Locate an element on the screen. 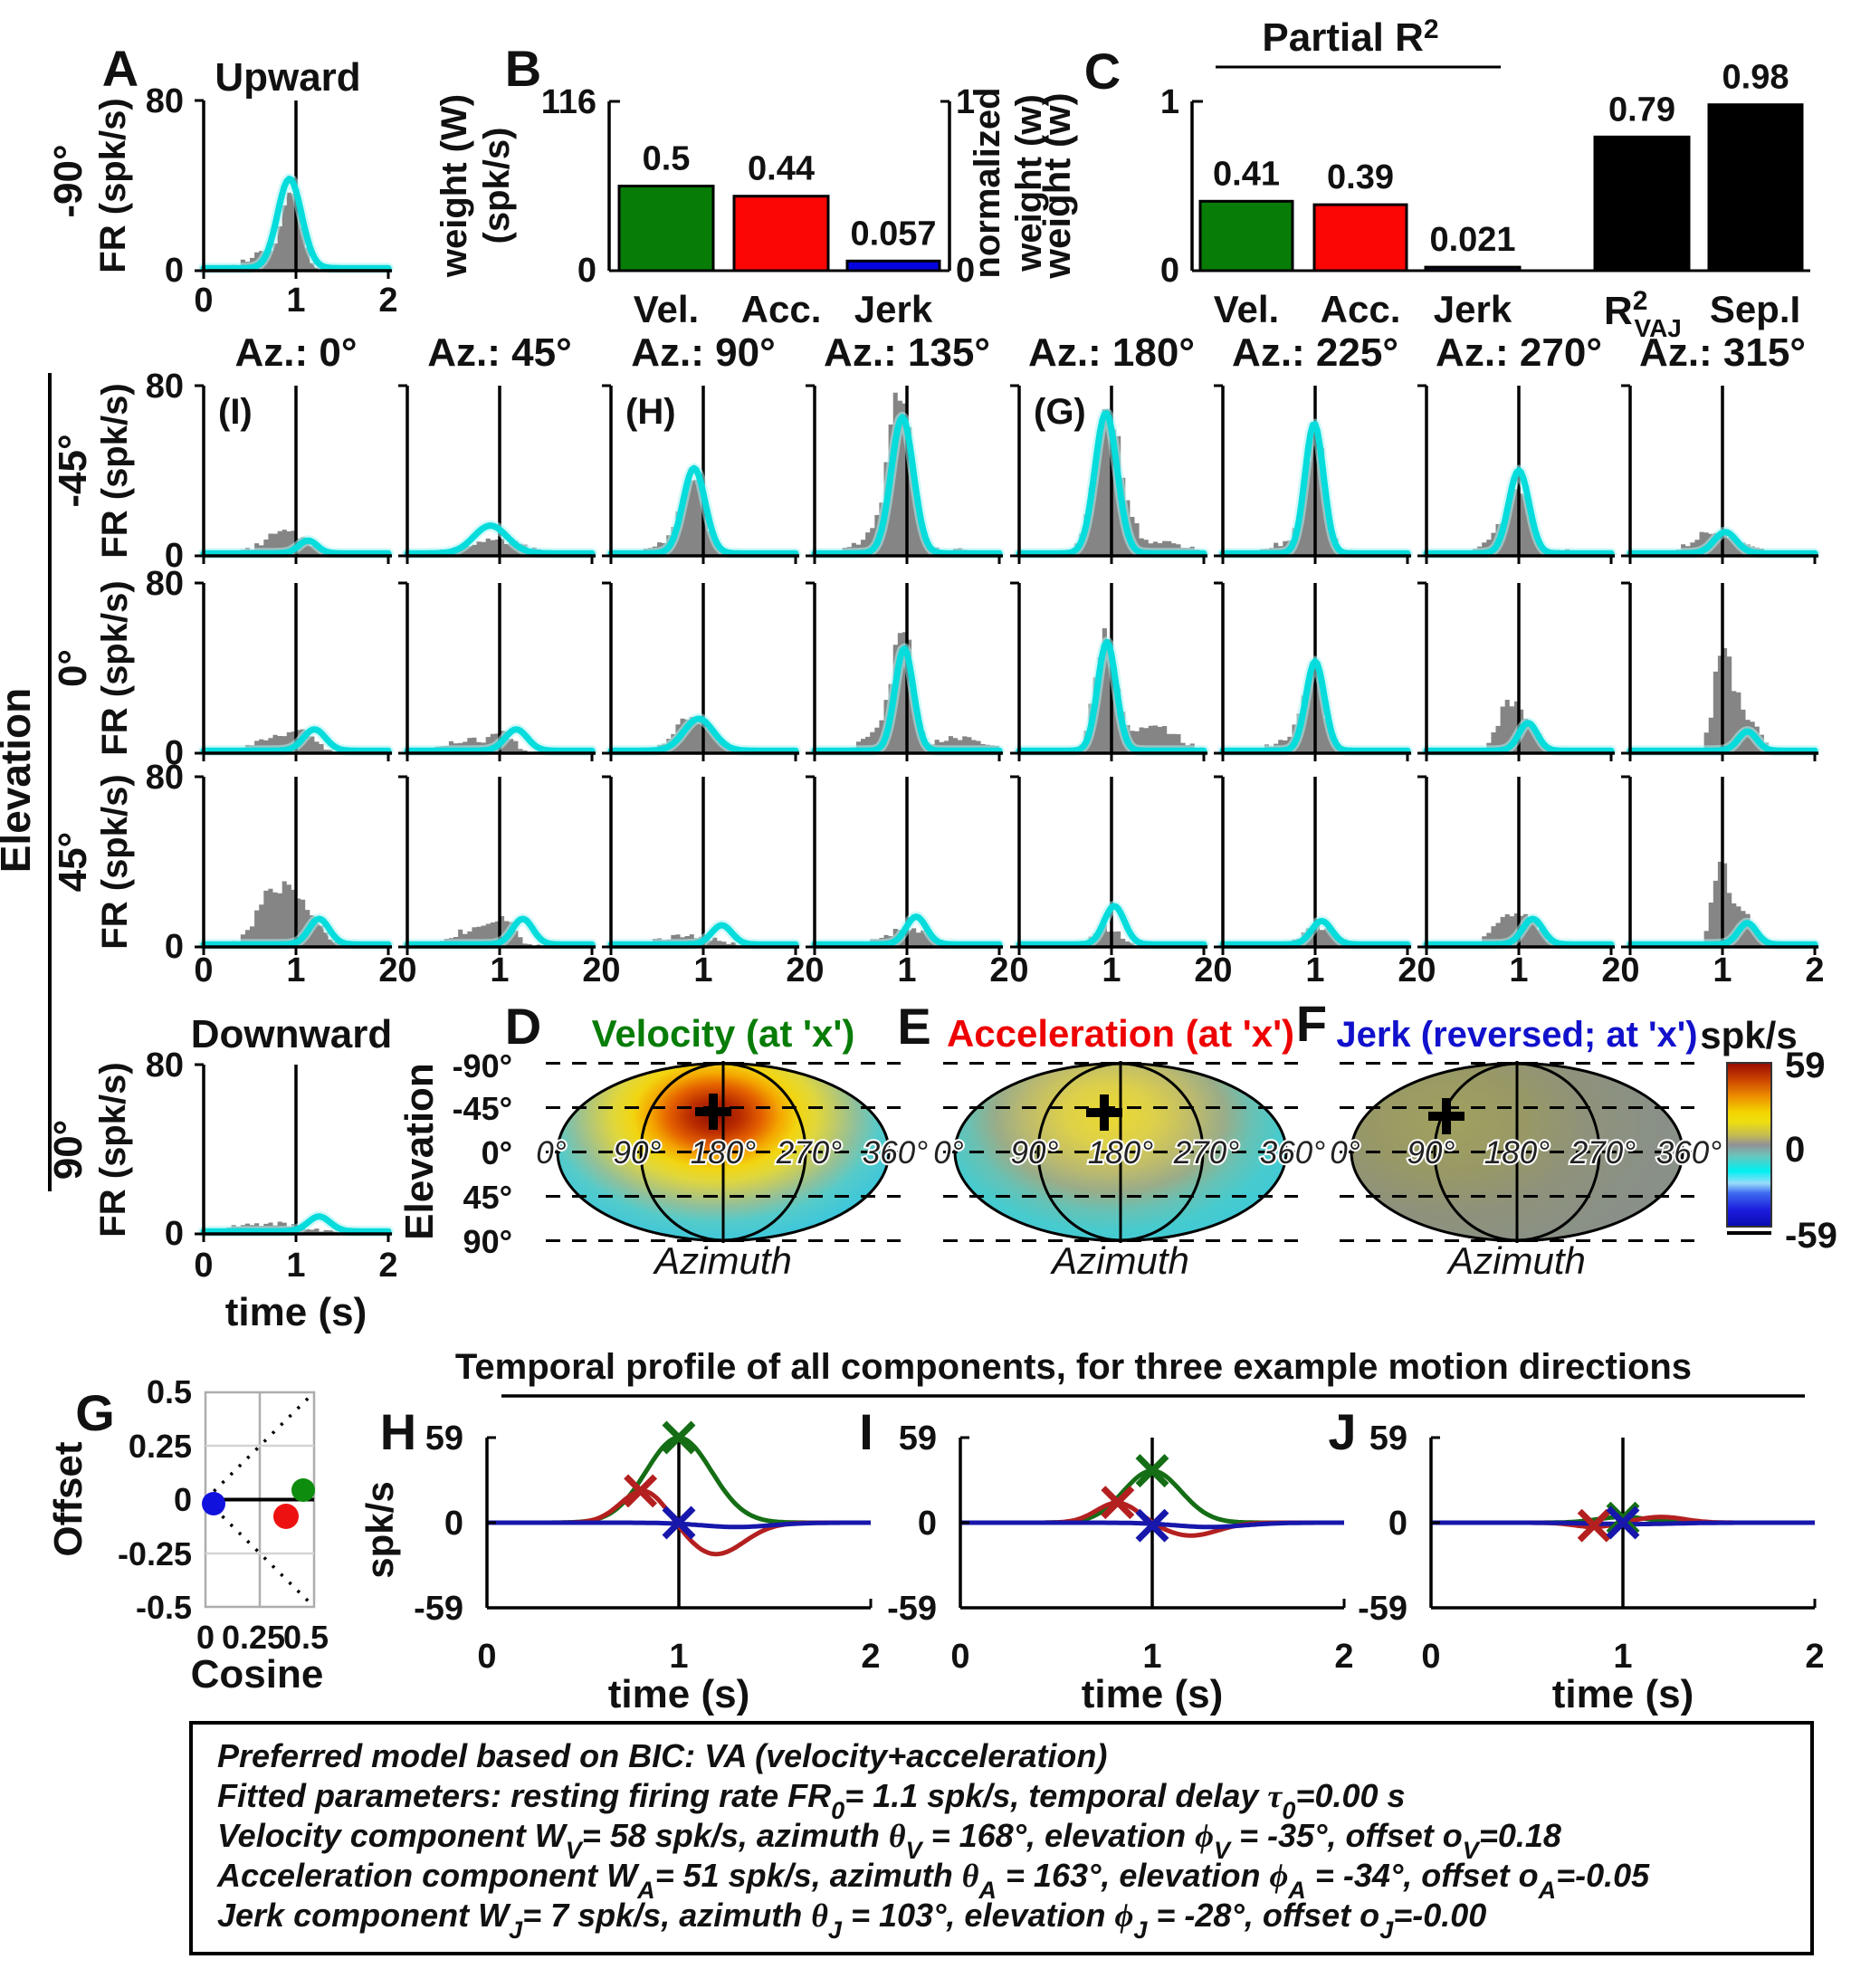 This screenshot has width=1851, height=1988. svg-text: Offset is located at coordinates (68, 1498).